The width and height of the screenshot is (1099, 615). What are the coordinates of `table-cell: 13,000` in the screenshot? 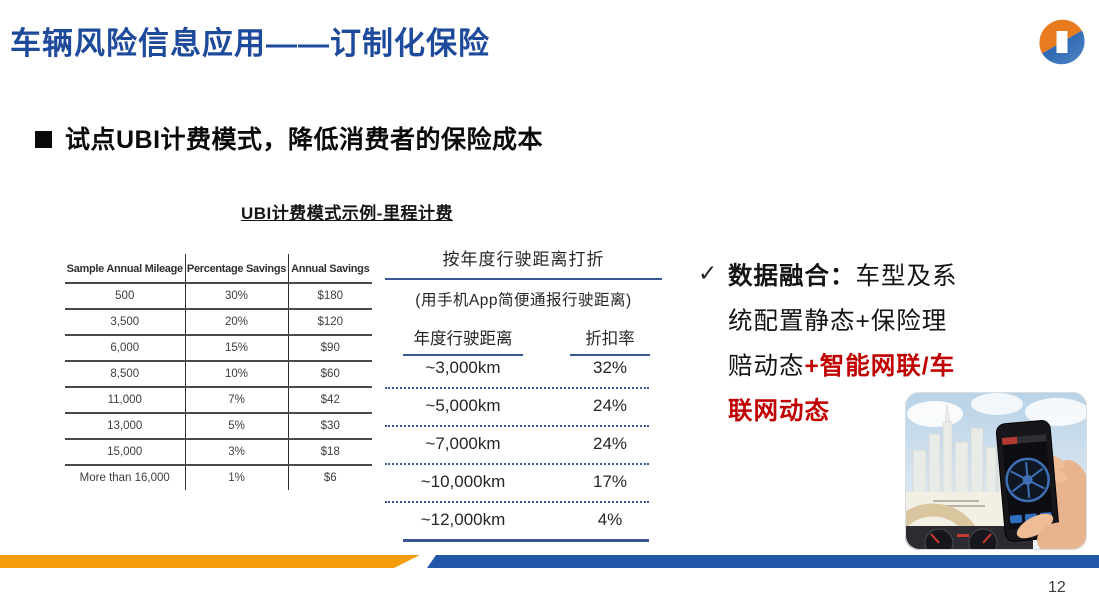 It's located at (125, 426).